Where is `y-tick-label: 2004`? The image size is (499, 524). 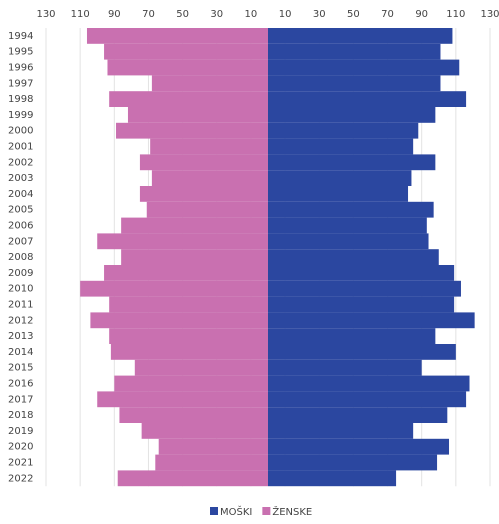 y-tick-label: 2004 is located at coordinates (20, 194).